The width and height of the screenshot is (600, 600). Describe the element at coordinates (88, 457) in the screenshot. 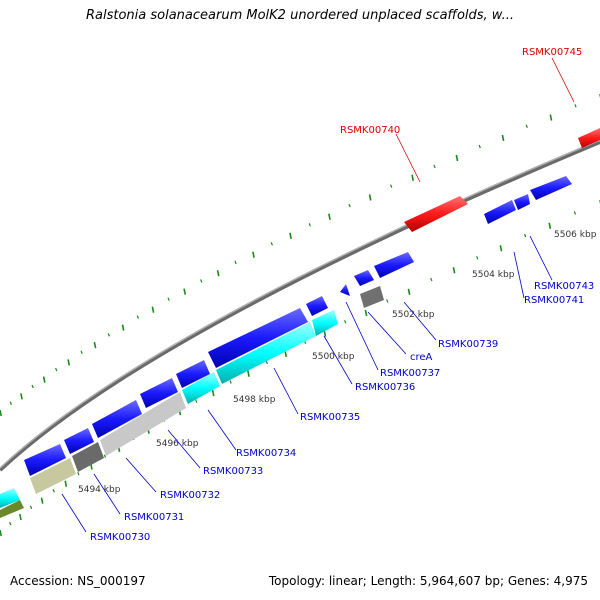

I see `gene-rsmk00731-rev` at that location.